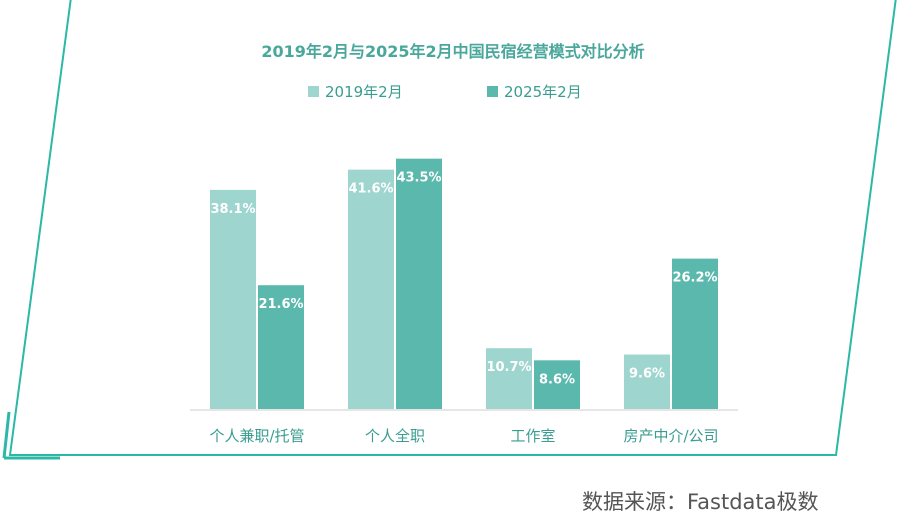 This screenshot has height=524, width=900. I want to click on x-axis-labels: 个人兼职/托管 个人全职 工作室 房产中介/公司, so click(463, 436).